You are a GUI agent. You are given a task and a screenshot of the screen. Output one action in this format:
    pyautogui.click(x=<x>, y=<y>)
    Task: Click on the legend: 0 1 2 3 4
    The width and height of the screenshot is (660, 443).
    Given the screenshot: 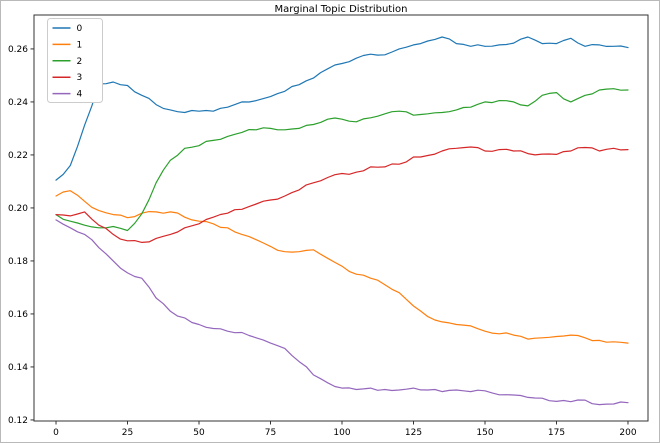 What is the action you would take?
    pyautogui.click(x=75, y=60)
    